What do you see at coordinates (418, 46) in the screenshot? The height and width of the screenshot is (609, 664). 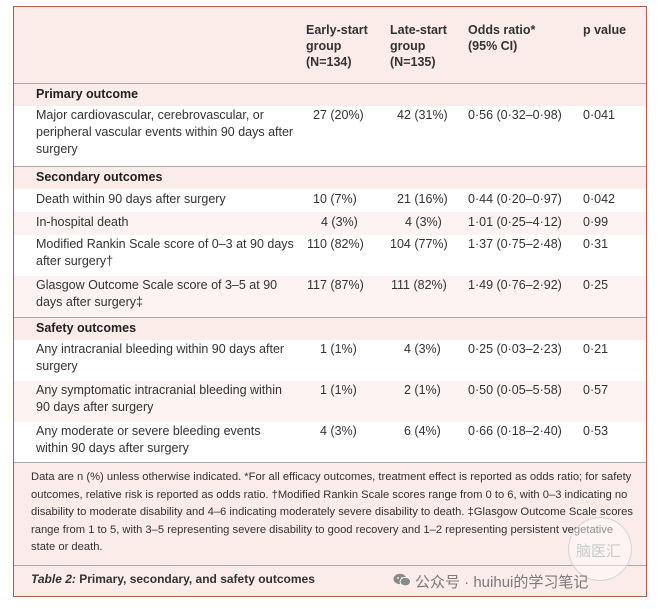 I see `header-late-start: Late-start group (N=135)` at bounding box center [418, 46].